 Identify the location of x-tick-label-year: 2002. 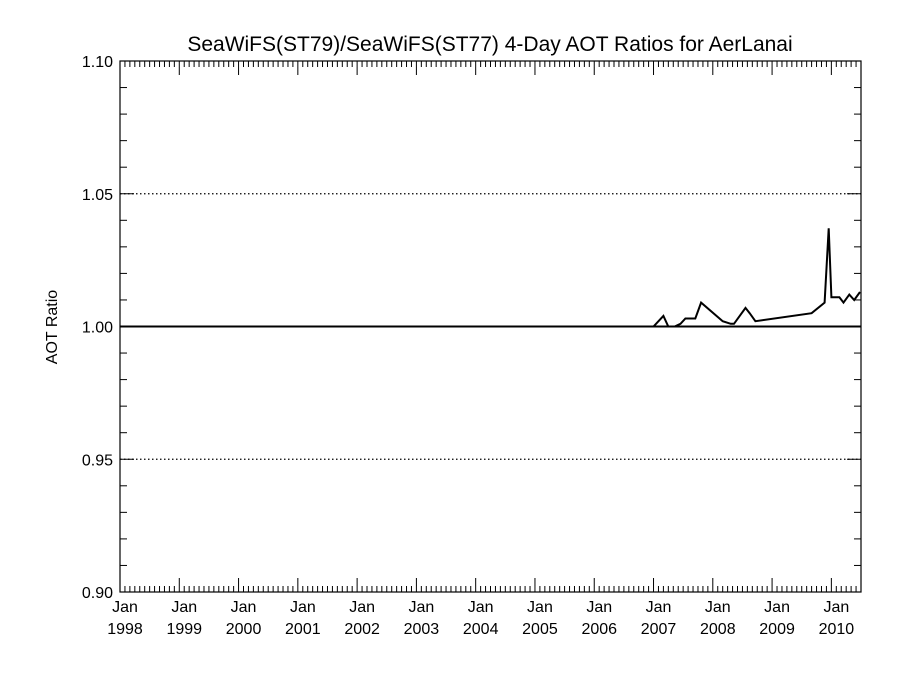
(362, 629).